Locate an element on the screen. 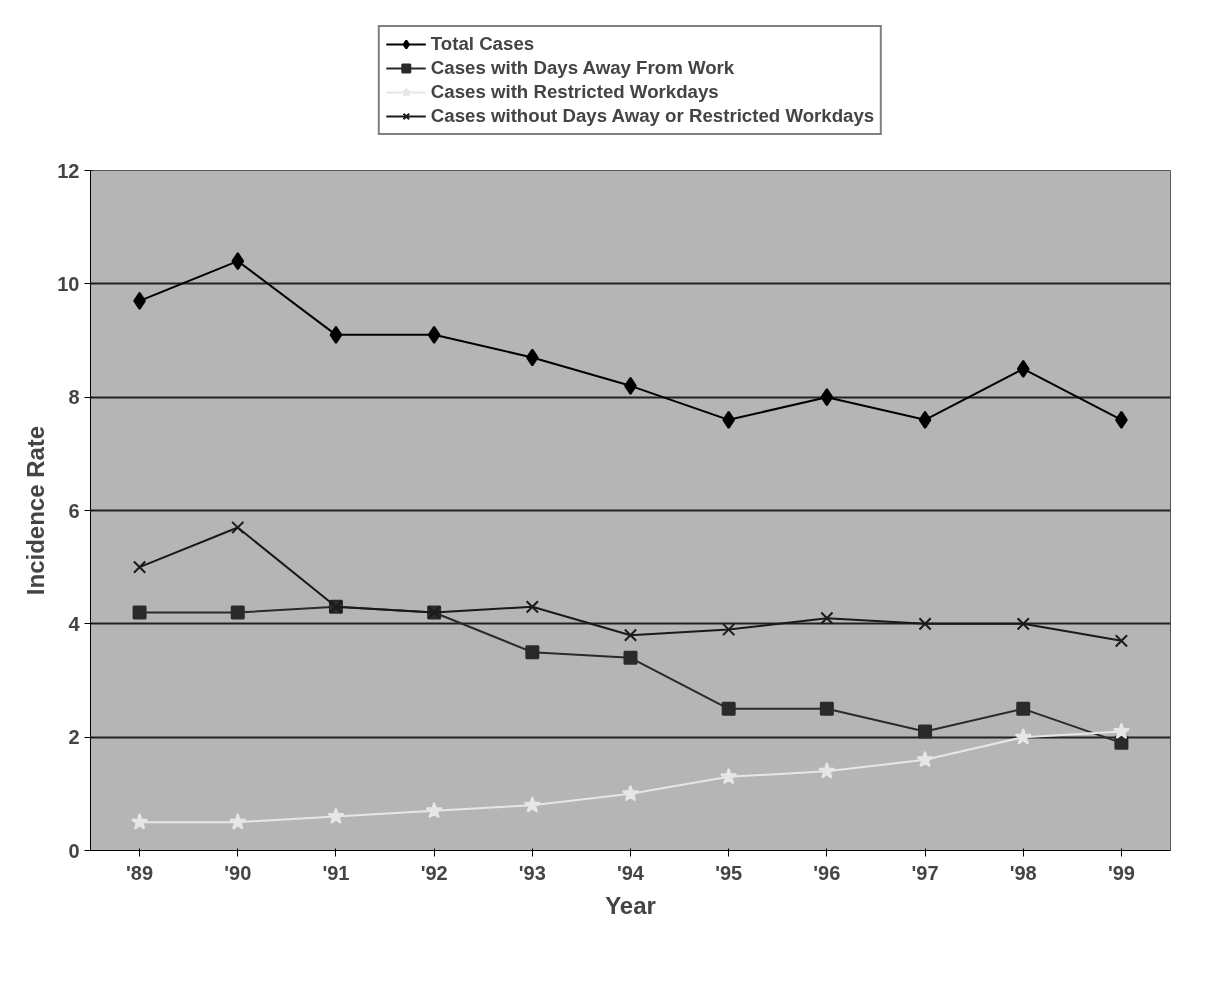 This screenshot has width=1211, height=993. y-tick-label: 12 is located at coordinates (68, 170).